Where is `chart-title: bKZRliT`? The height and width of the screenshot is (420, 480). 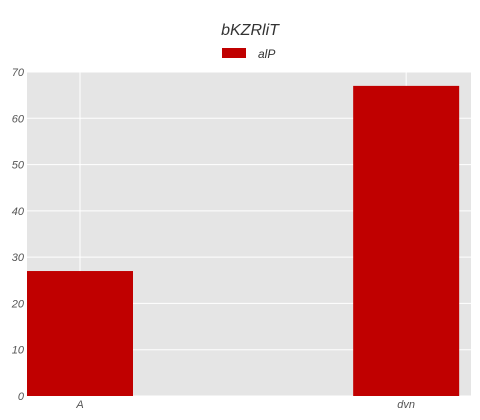
chart-title: bKZRliT is located at coordinates (250, 30).